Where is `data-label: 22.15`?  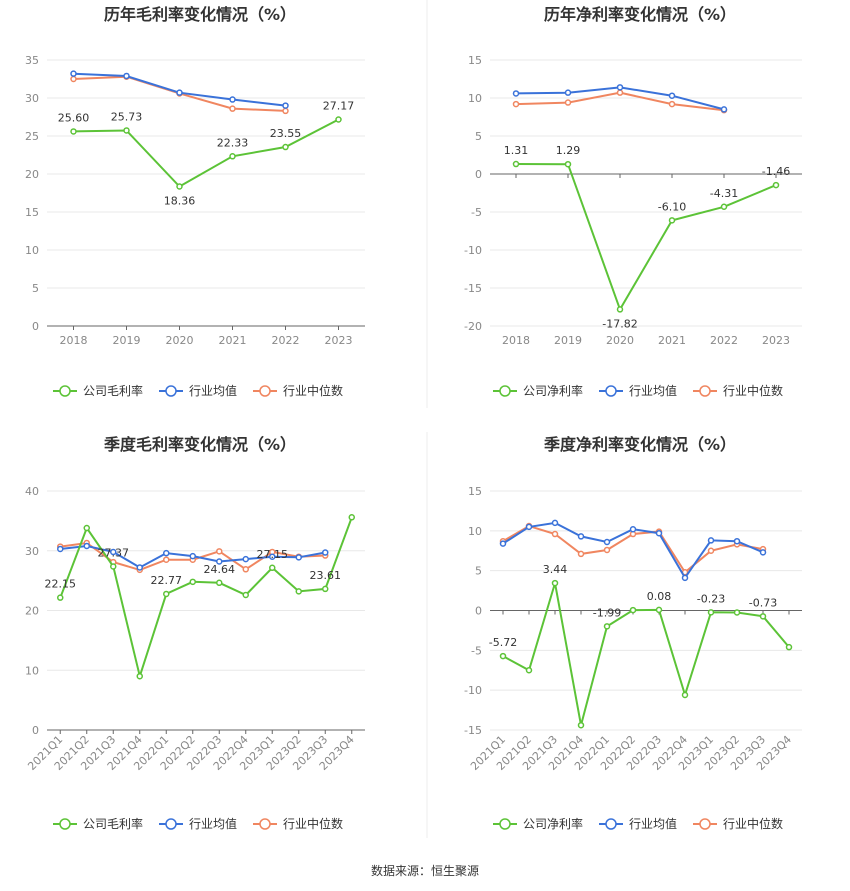 data-label: 22.15 is located at coordinates (61, 584).